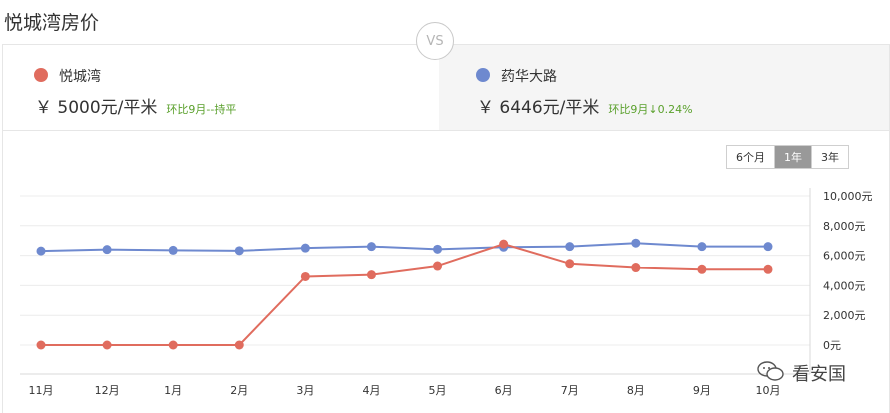  What do you see at coordinates (305, 390) in the screenshot?
I see `x-tick-label: 3月` at bounding box center [305, 390].